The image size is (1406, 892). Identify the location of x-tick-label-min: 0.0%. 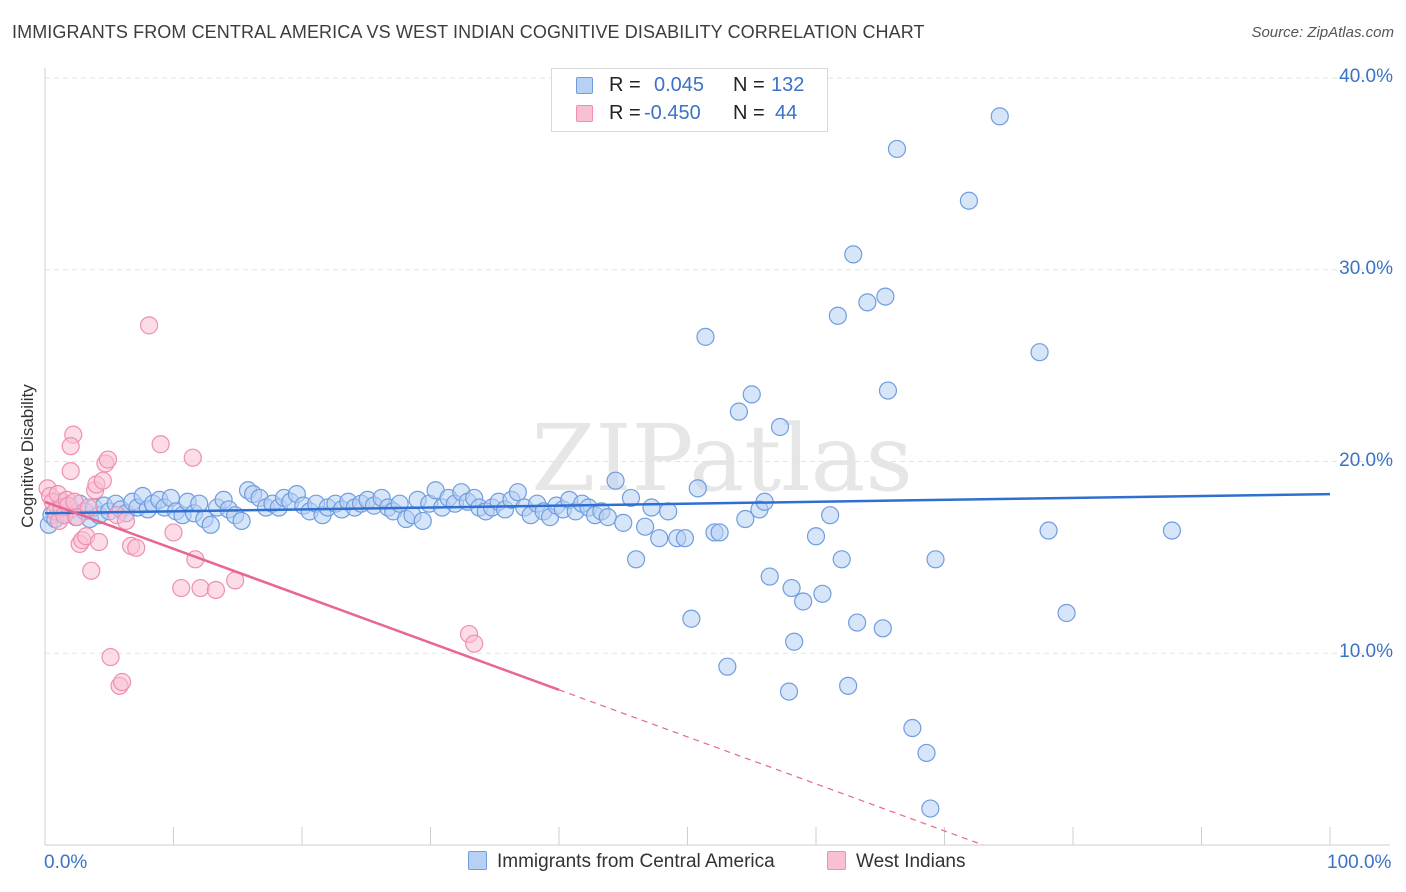
(66, 862).